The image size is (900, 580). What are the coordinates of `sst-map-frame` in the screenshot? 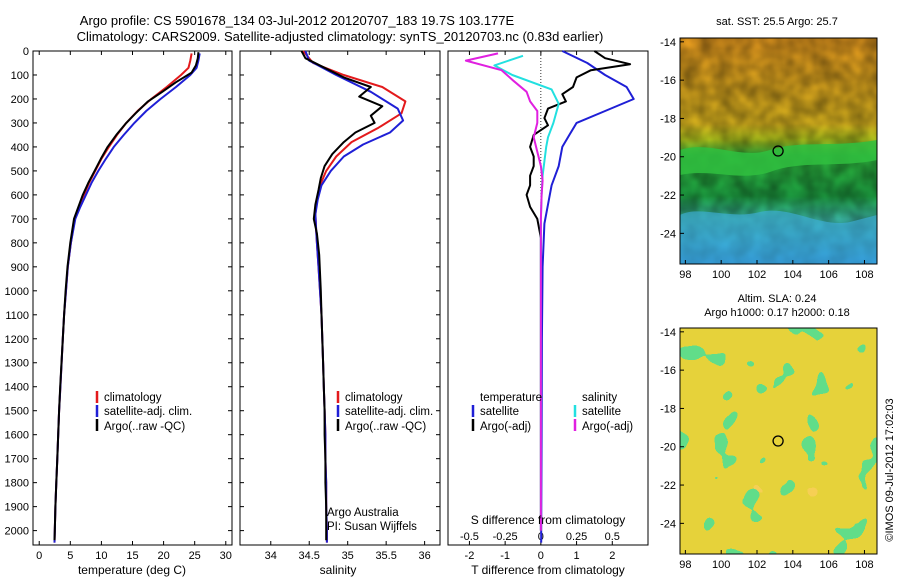 It's located at (778, 151).